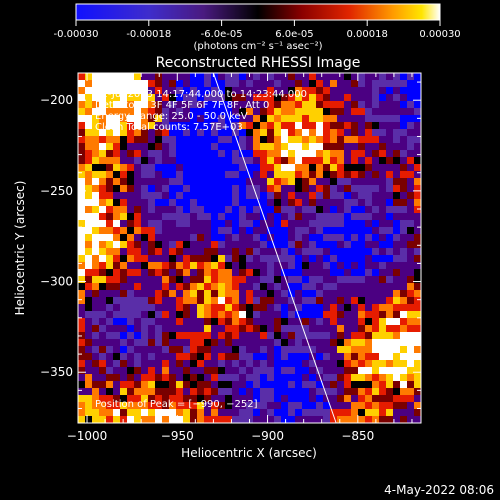 This screenshot has width=500, height=500. What do you see at coordinates (257, 46) in the screenshot?
I see `colorbar-units-label: (photons cm⁻² s⁻¹ asec⁻²)` at bounding box center [257, 46].